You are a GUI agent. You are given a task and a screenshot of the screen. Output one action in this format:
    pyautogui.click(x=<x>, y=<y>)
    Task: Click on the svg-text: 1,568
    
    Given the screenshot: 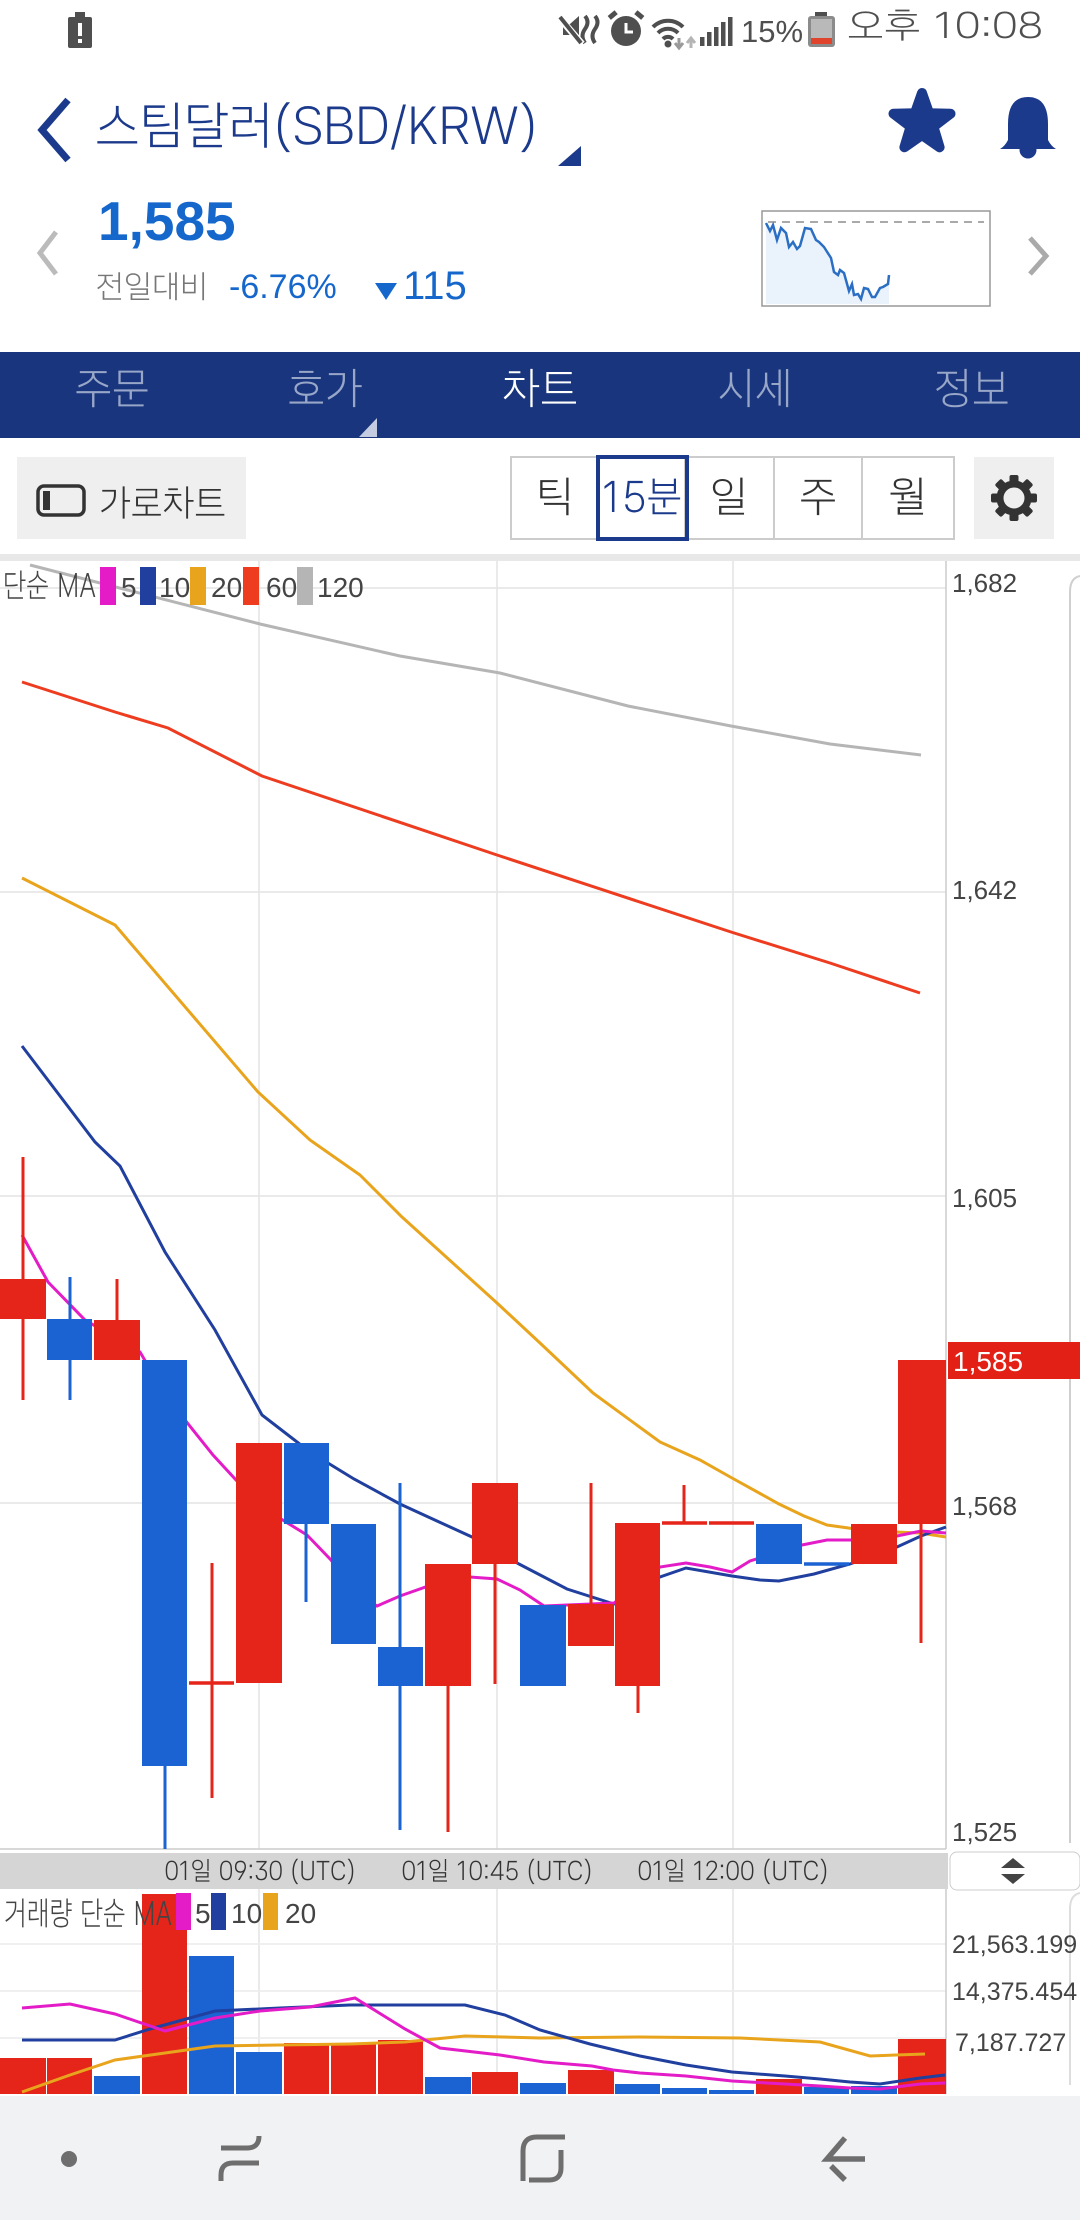 What is the action you would take?
    pyautogui.click(x=984, y=1506)
    